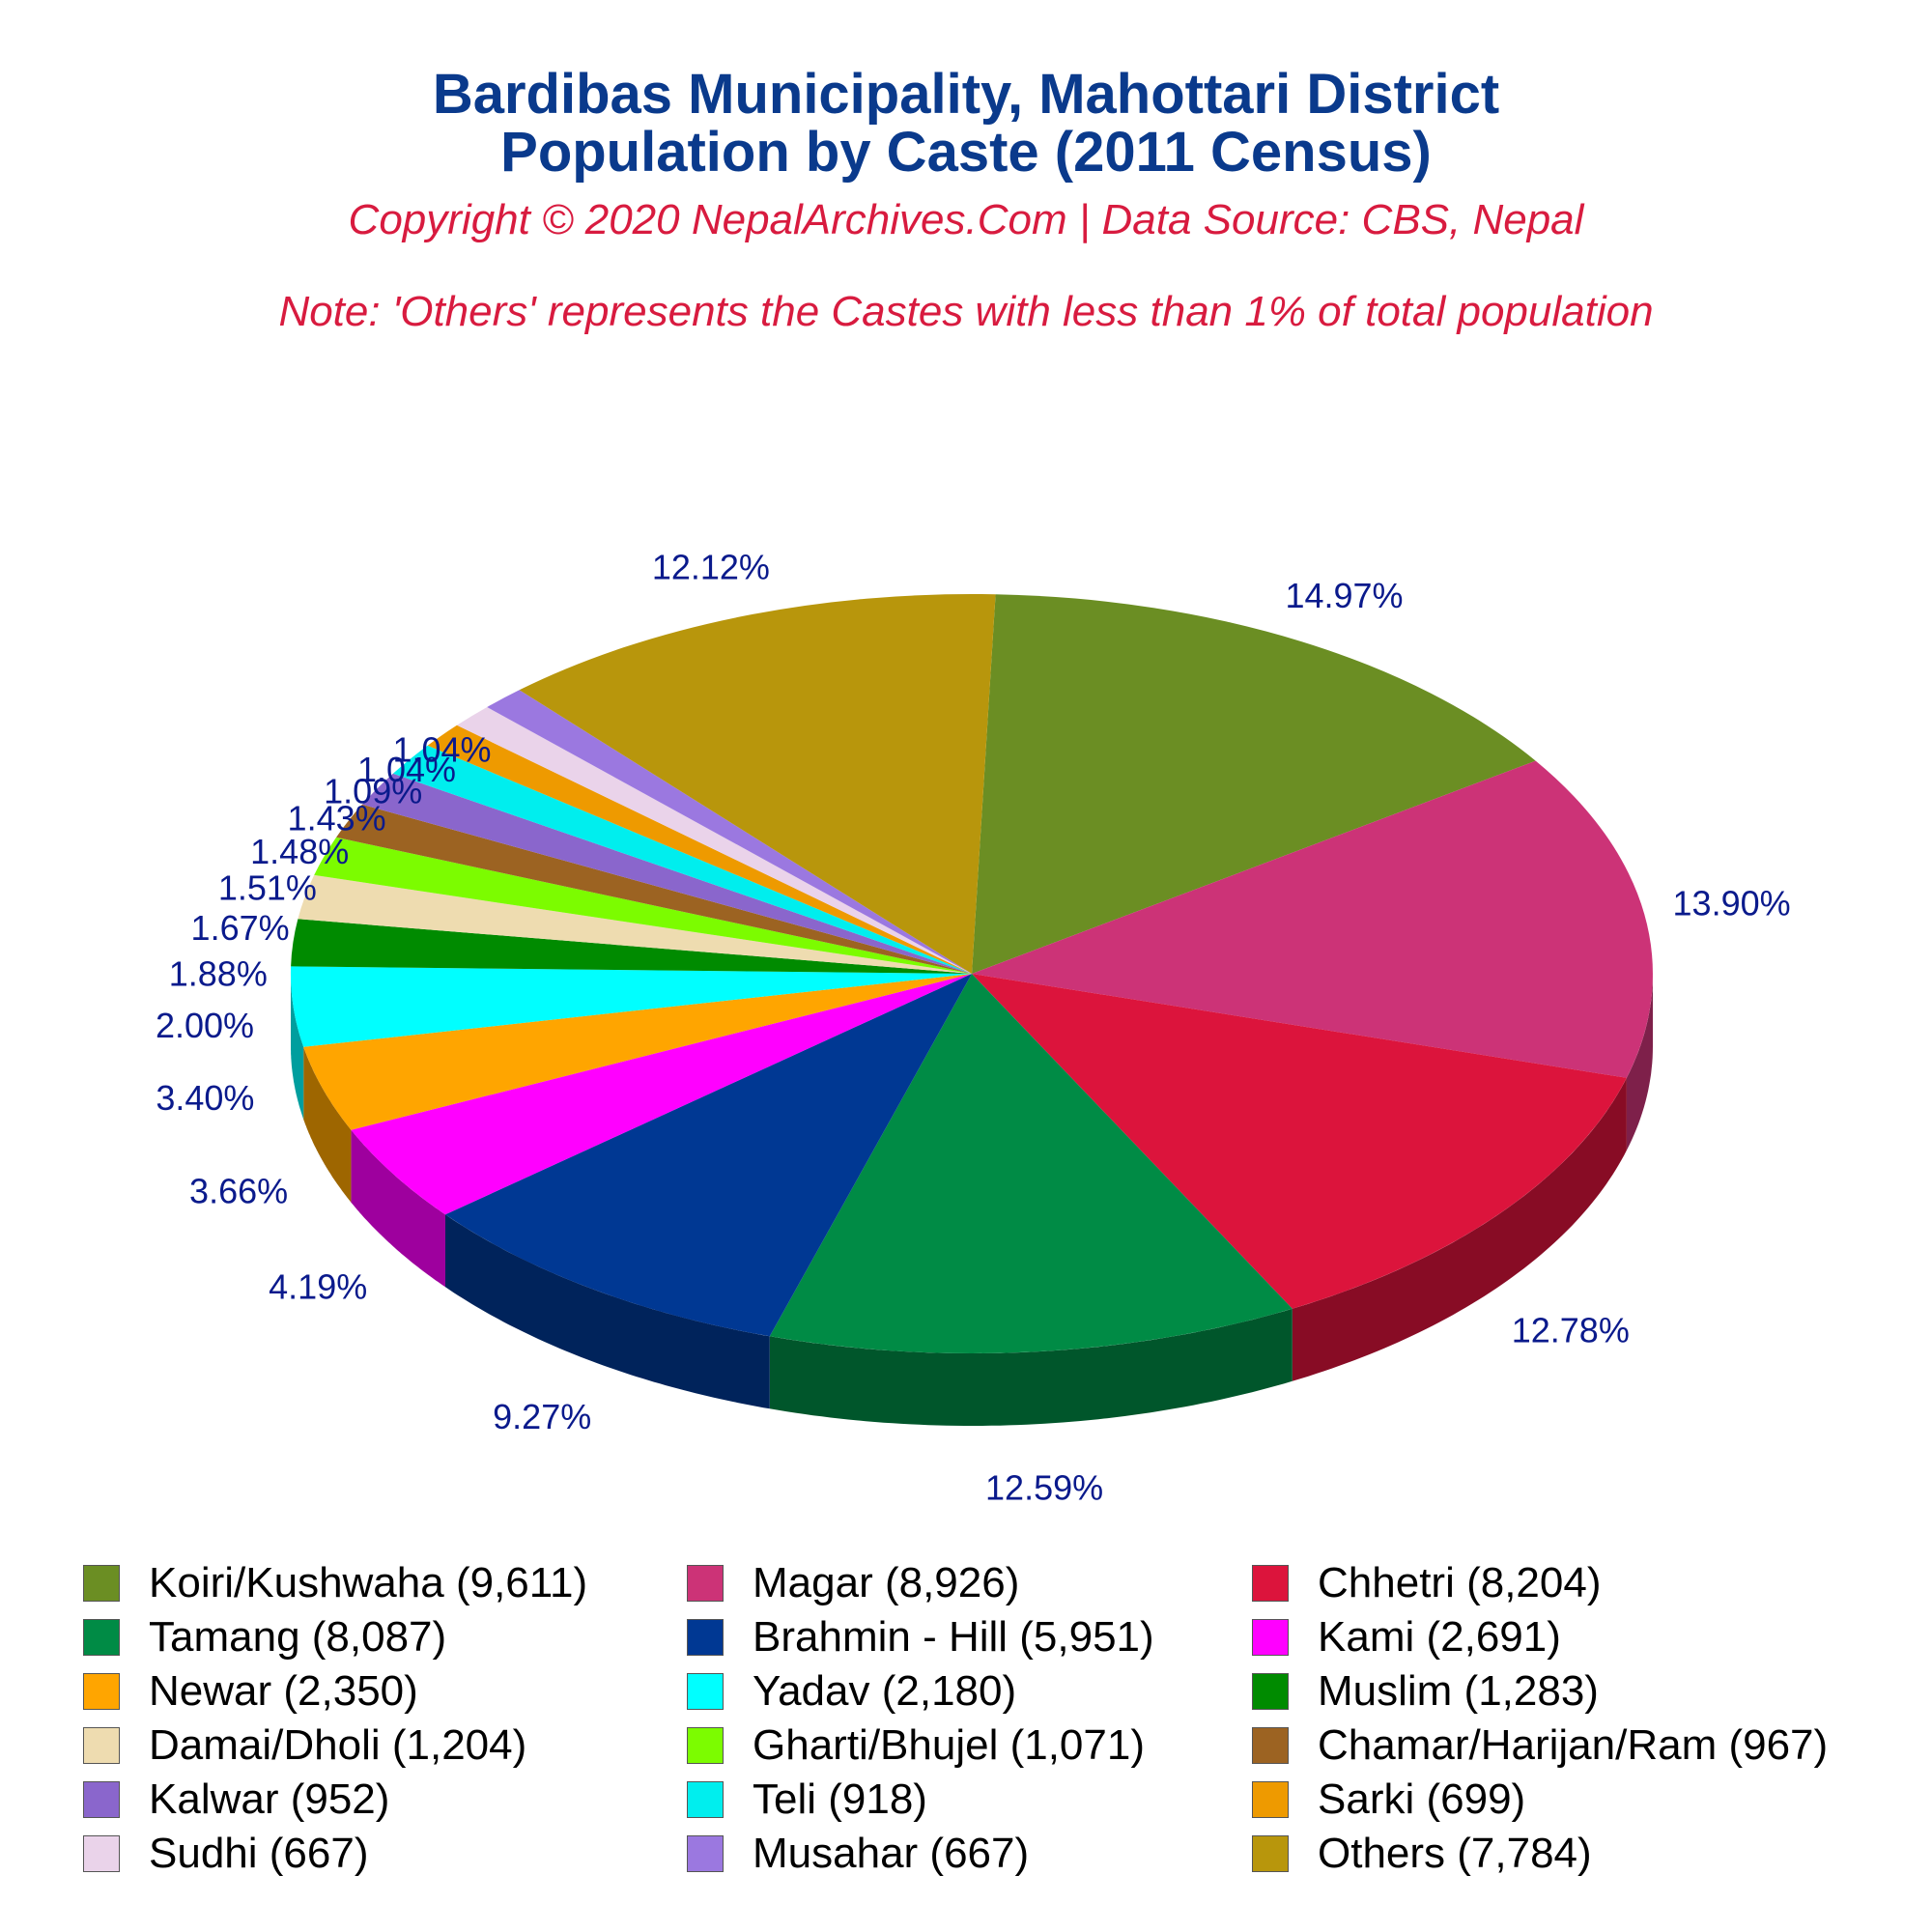  I want to click on legend-label: Sarki (699), so click(1422, 1799).